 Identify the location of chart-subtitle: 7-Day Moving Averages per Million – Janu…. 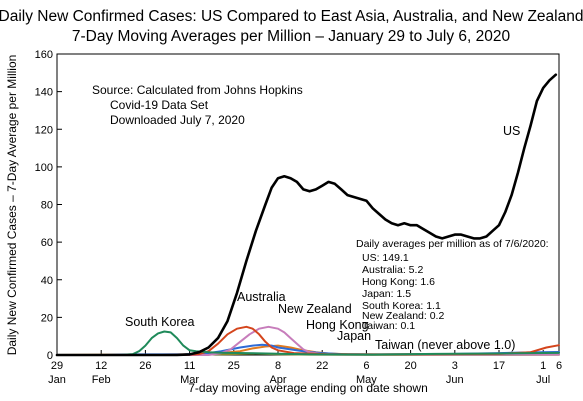
(291, 36).